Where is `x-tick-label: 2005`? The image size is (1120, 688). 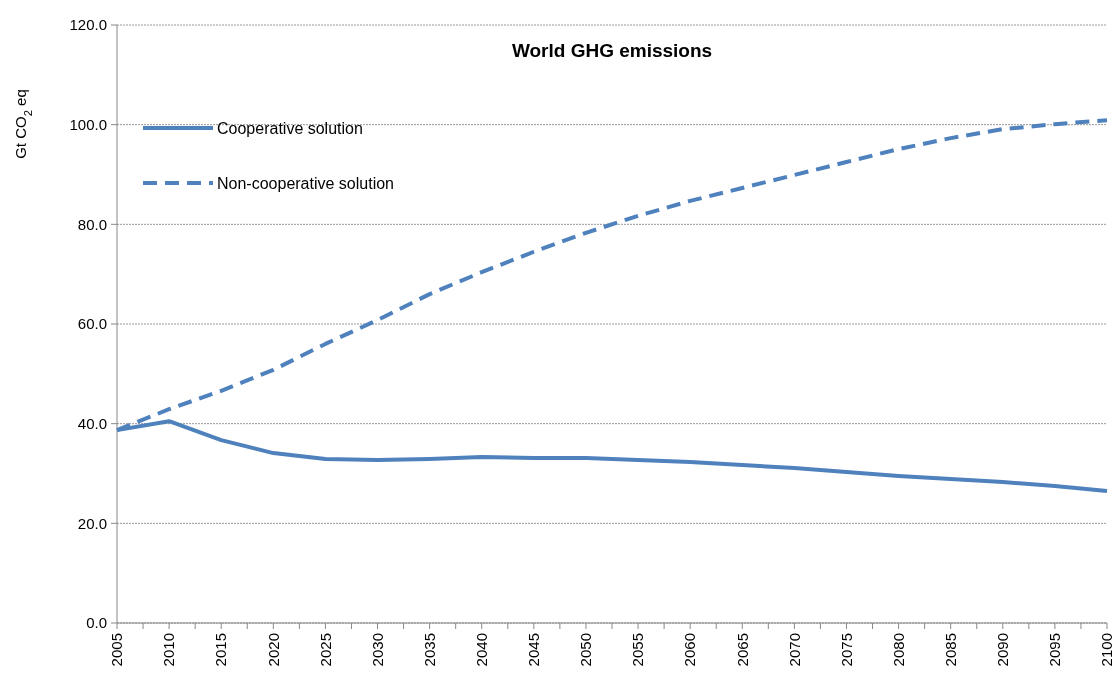
x-tick-label: 2005 is located at coordinates (117, 650).